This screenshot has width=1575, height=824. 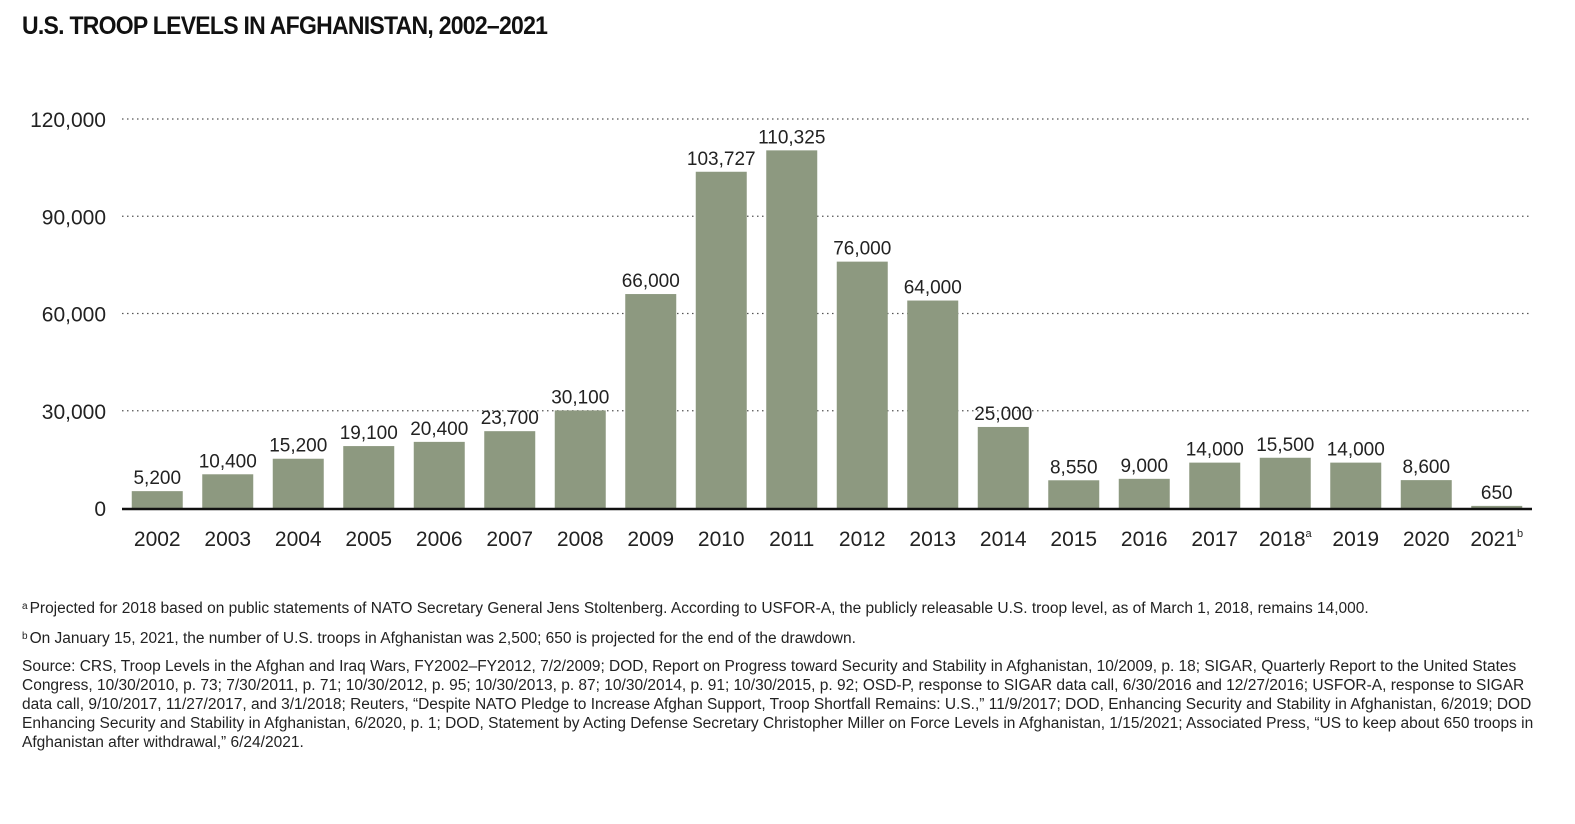 What do you see at coordinates (369, 477) in the screenshot?
I see `bar-2005` at bounding box center [369, 477].